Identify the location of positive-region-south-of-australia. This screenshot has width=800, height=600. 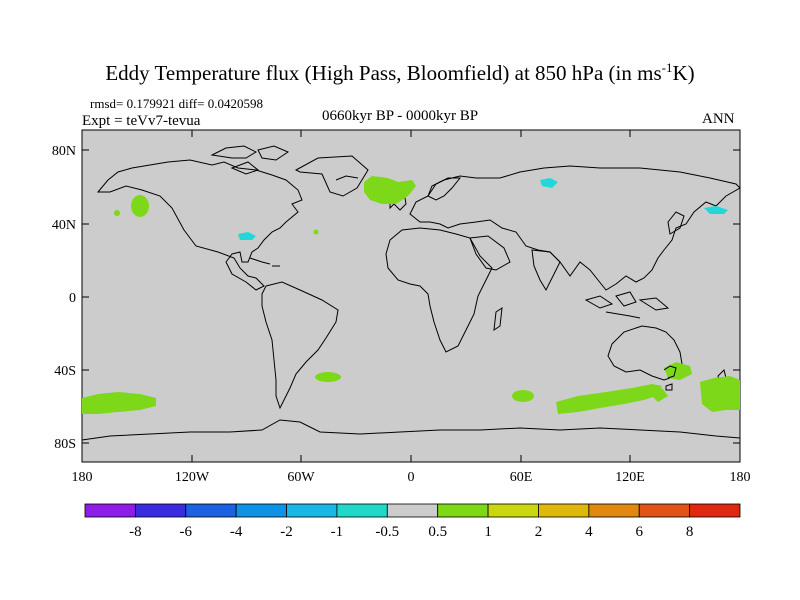
(659, 395).